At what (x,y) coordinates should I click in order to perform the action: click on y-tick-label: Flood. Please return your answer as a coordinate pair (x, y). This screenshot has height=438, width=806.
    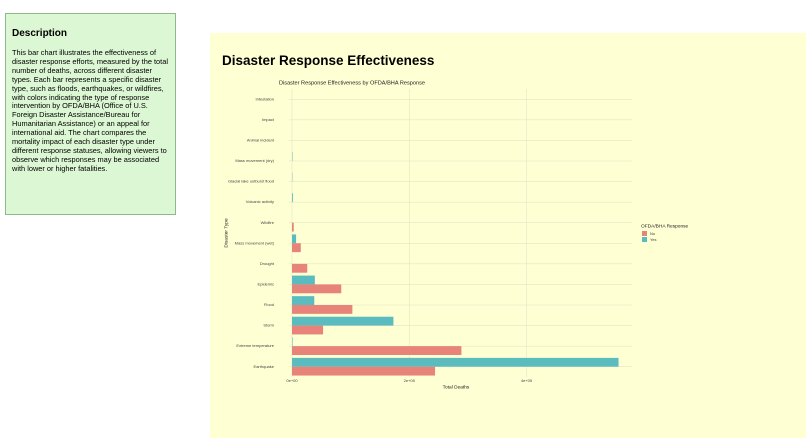
    Looking at the image, I should click on (269, 304).